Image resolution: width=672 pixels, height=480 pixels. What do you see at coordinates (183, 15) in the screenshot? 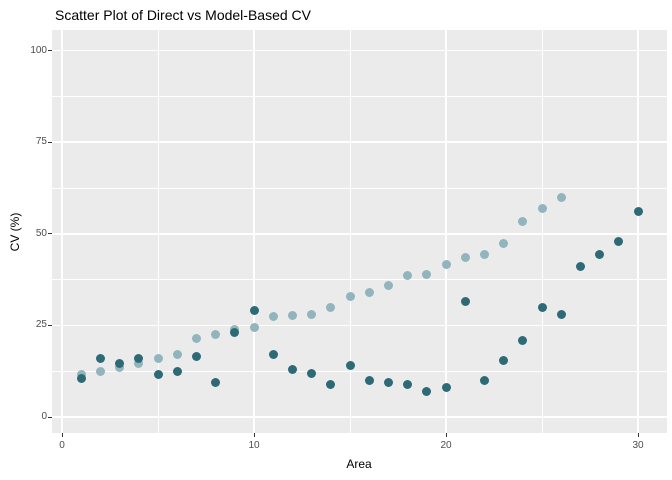
I see `chart-title: Scatter Plot of Direct vs Model-Based CV` at bounding box center [183, 15].